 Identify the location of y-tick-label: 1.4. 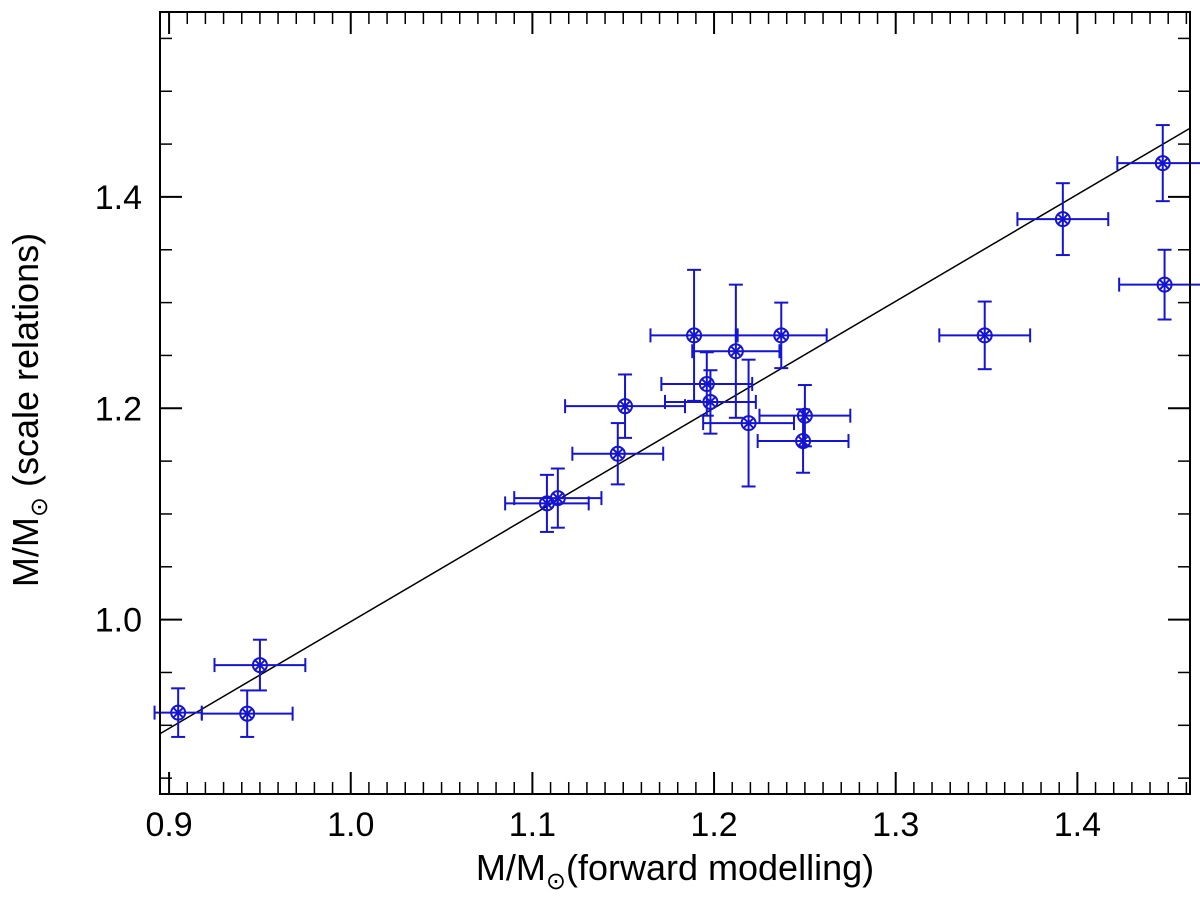
(118, 198).